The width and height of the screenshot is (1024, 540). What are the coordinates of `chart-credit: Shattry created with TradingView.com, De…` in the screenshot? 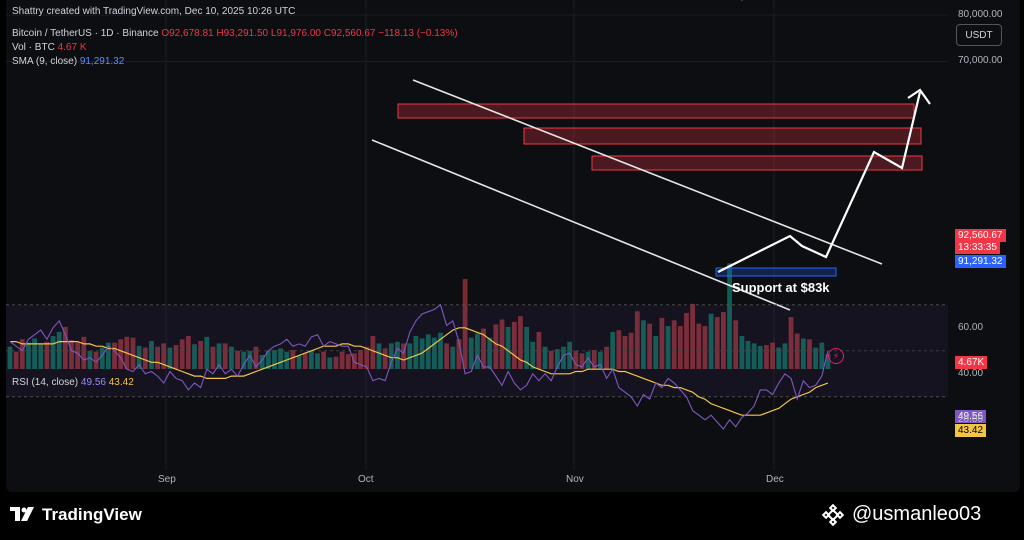 It's located at (154, 11).